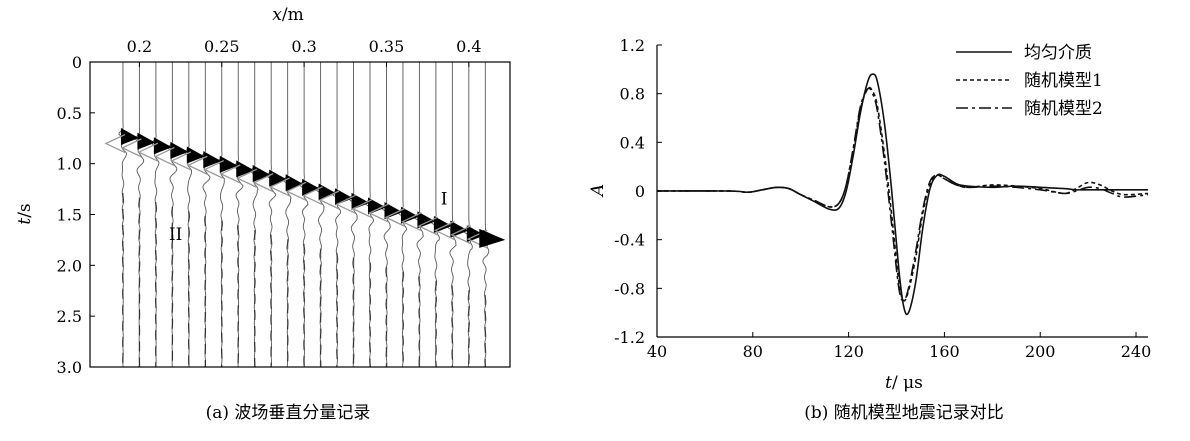 The width and height of the screenshot is (1190, 441). Describe the element at coordinates (944, 351) in the screenshot. I see `b-x-tick-label: 160` at that location.